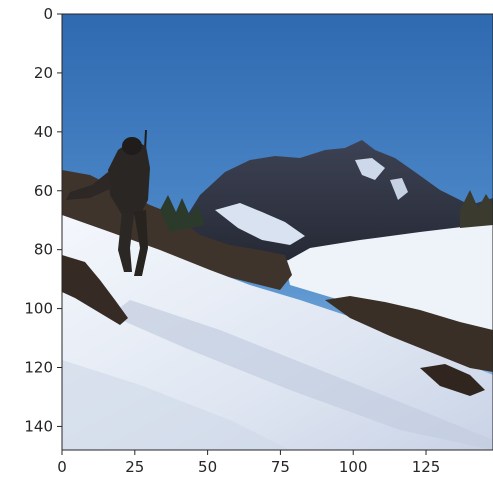 The height and width of the screenshot is (482, 493). Describe the element at coordinates (389, 282) in the screenshot. I see `snowfield-right` at that location.